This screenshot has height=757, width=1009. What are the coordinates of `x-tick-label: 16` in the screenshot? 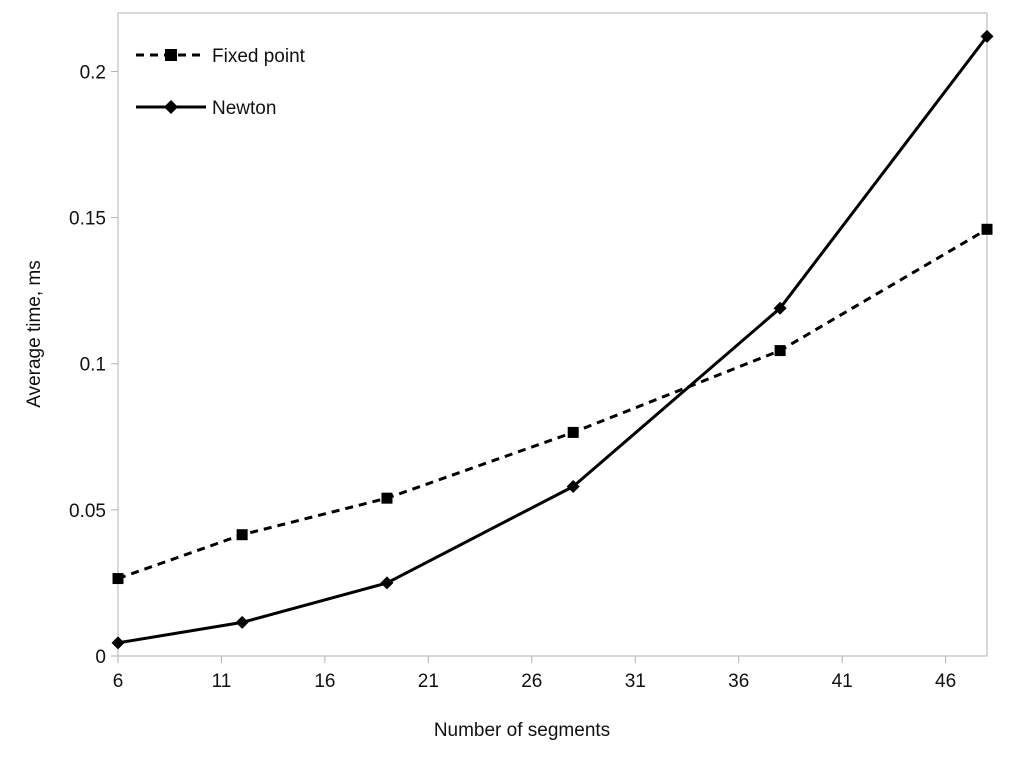 It's located at (324, 681).